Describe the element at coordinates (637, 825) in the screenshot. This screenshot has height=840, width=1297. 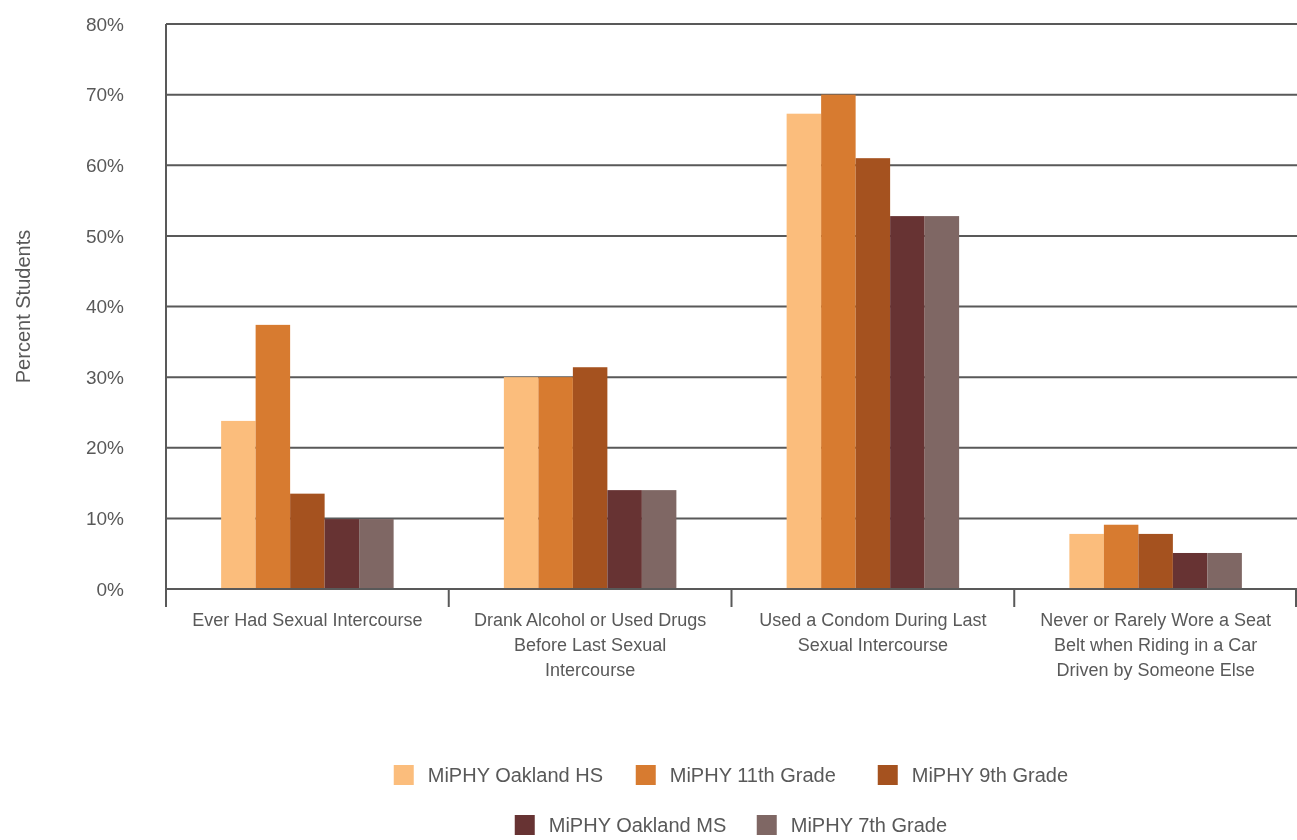
I see `legend-label: MiPHY Oakland MS` at that location.